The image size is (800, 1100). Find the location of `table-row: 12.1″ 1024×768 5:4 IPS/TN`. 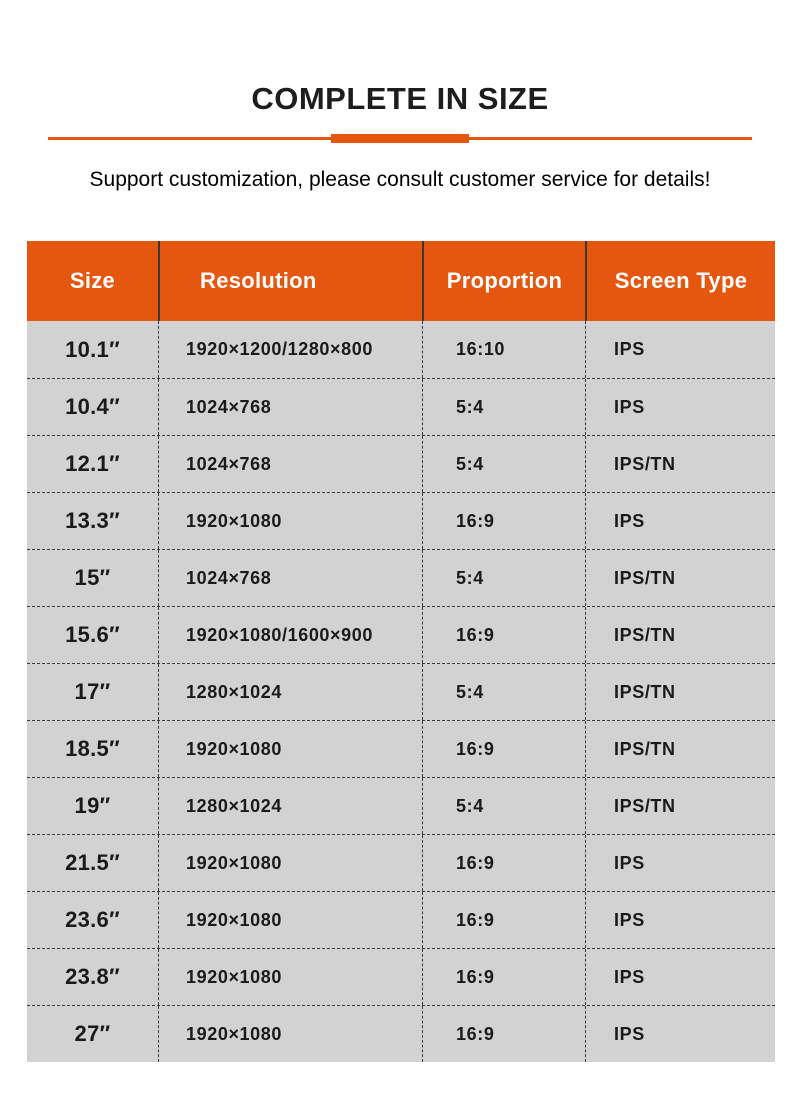

table-row: 12.1″ 1024×768 5:4 IPS/TN is located at coordinates (401, 463).